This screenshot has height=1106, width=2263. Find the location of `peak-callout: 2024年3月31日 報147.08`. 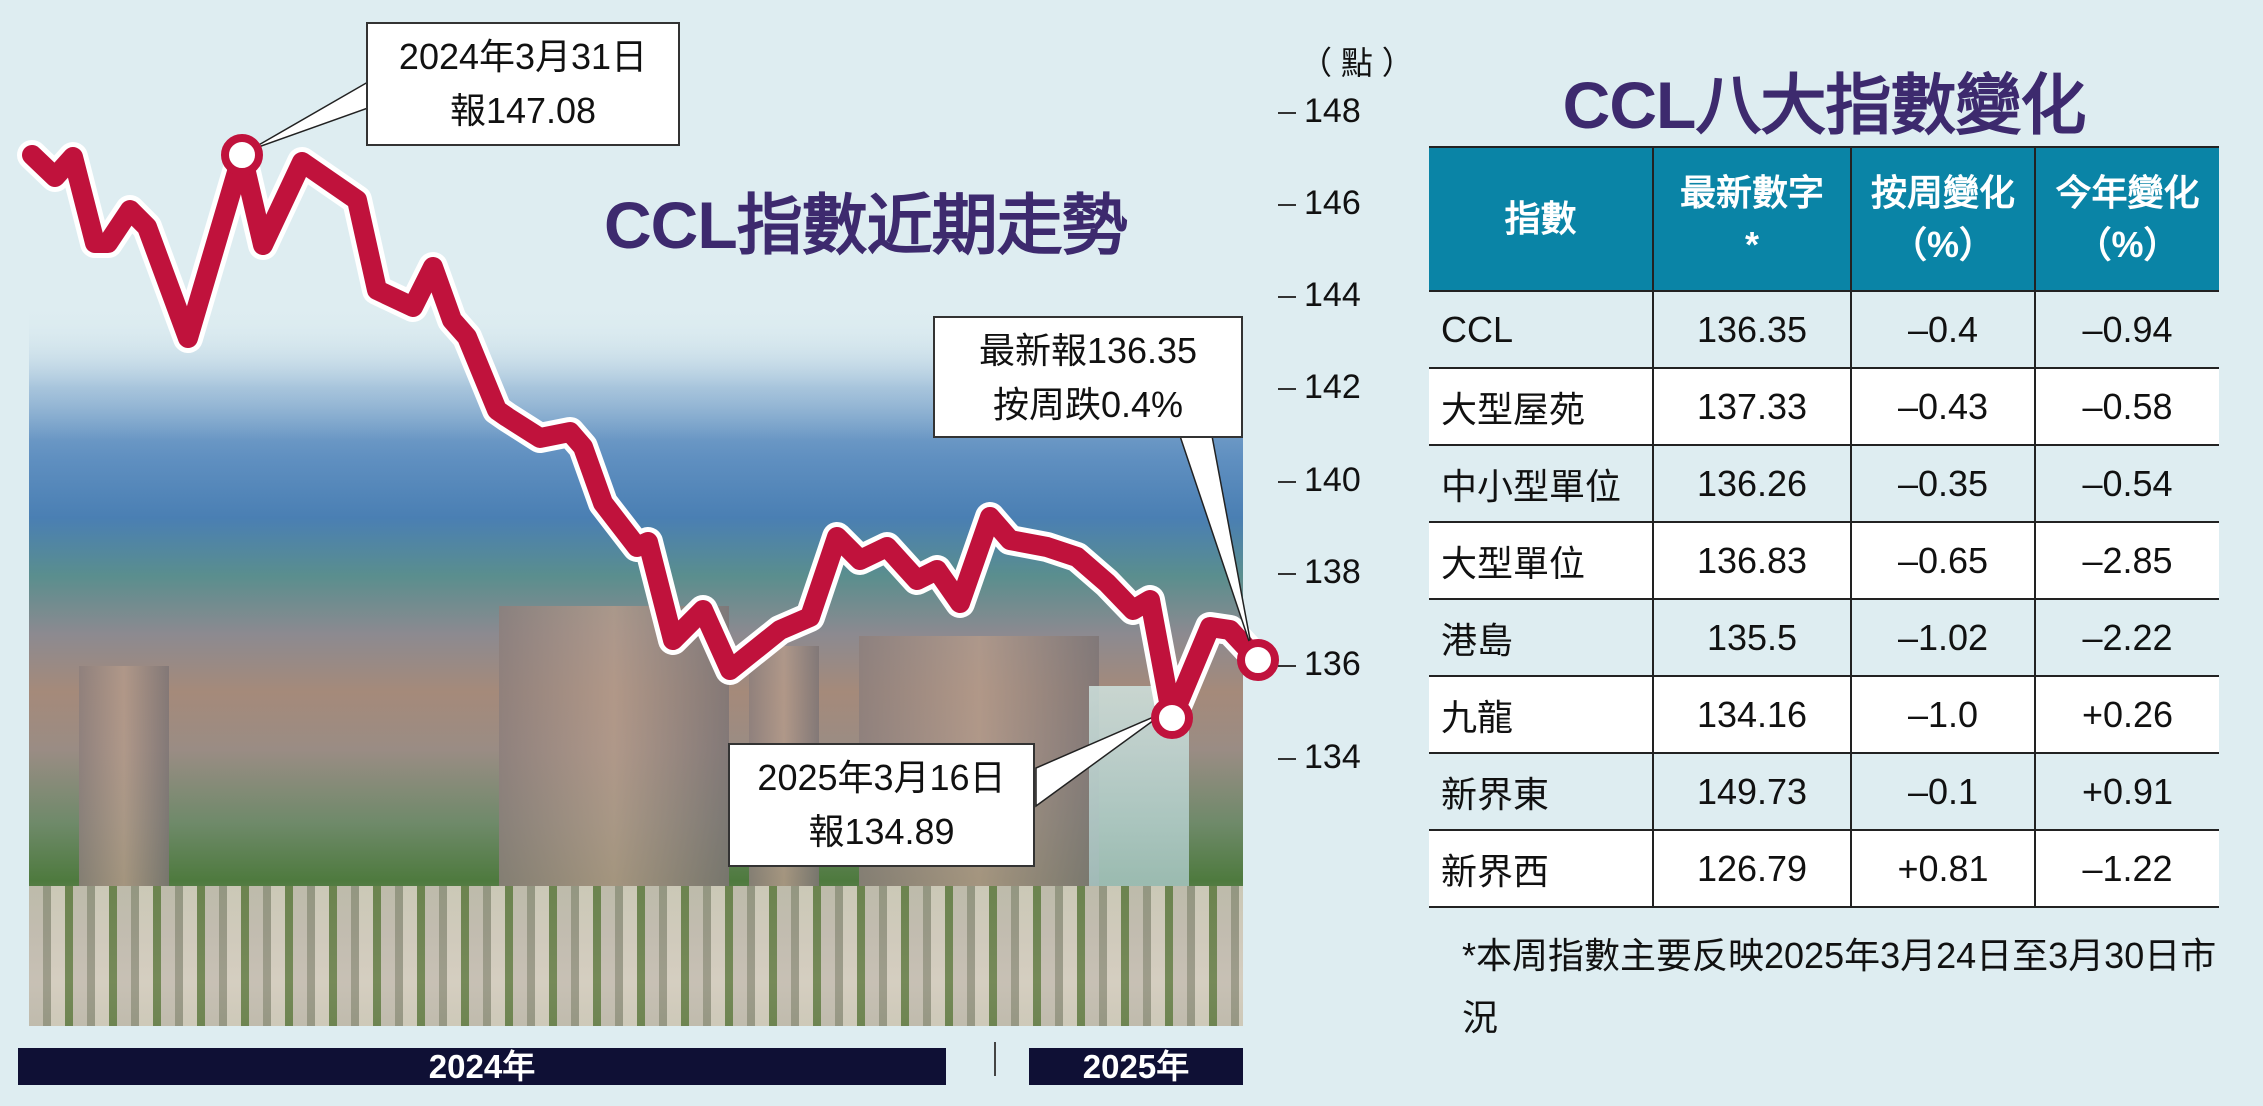

peak-callout: 2024年3月31日 報147.08 is located at coordinates (523, 84).